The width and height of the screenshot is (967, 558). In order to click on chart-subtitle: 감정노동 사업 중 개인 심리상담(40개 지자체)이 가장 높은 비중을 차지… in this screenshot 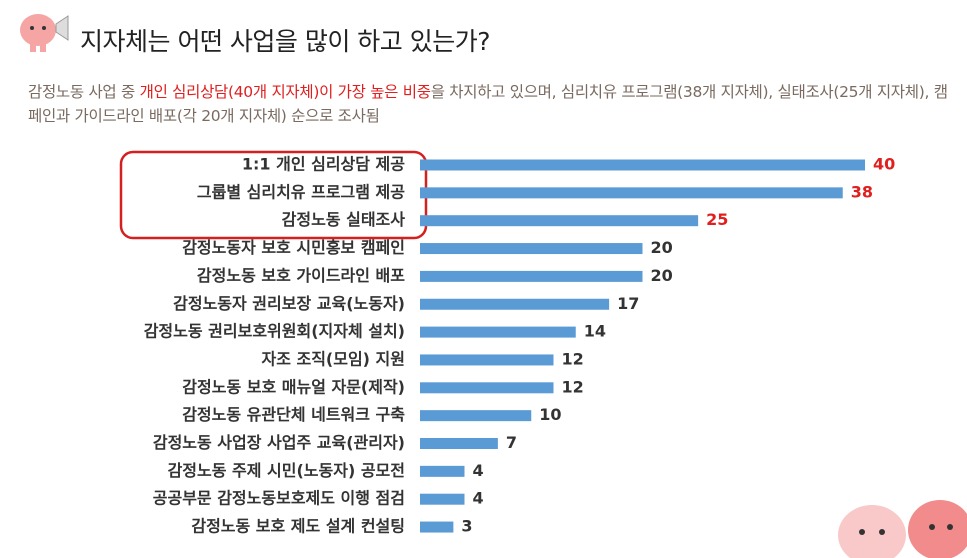, I will do `click(493, 104)`.